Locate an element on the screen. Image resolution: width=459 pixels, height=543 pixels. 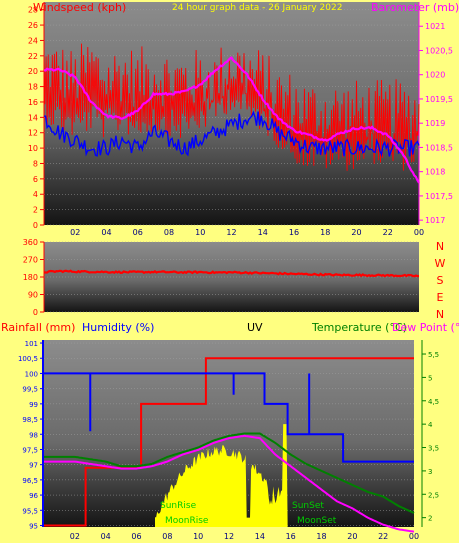
y-tick-label: 20 is located at coordinates (33, 71).